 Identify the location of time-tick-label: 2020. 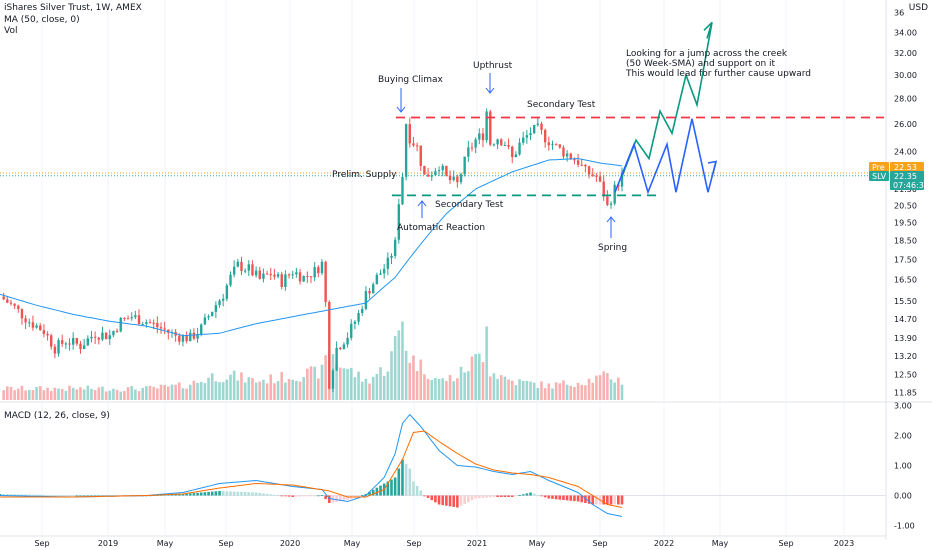
(290, 543).